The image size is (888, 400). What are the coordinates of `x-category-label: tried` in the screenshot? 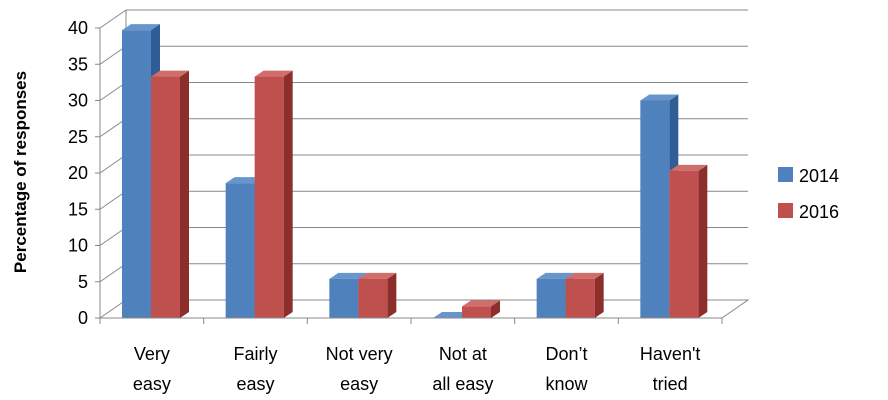 It's located at (670, 384).